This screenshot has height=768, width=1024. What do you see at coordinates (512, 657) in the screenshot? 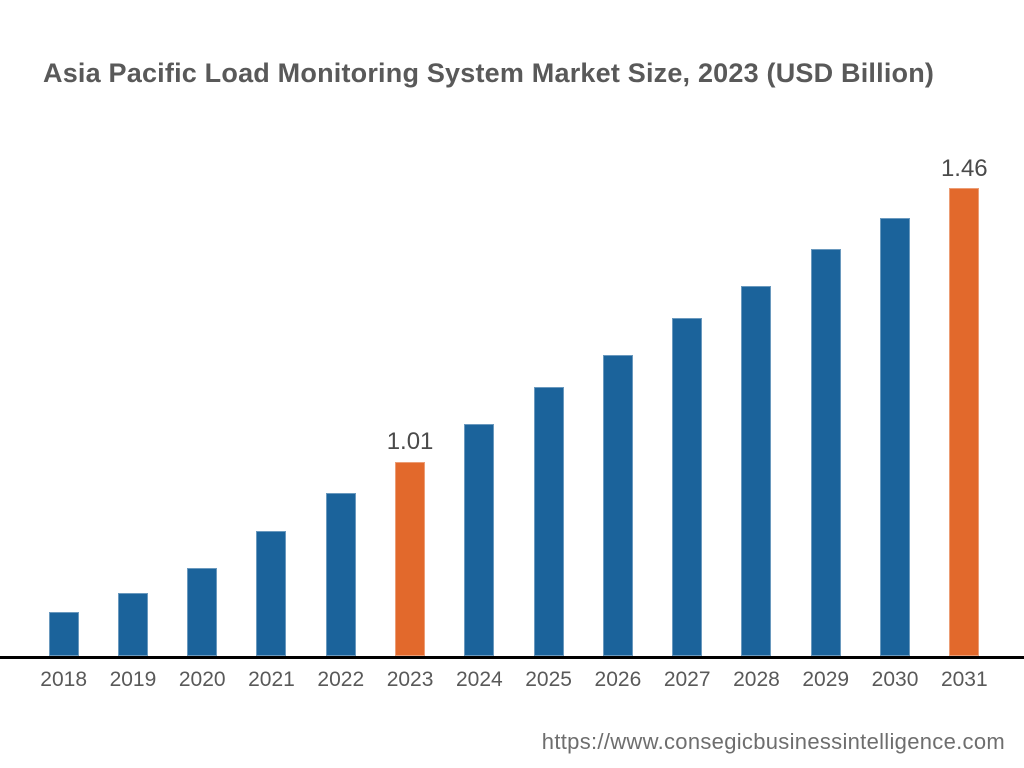
I see `x-axis-line` at bounding box center [512, 657].